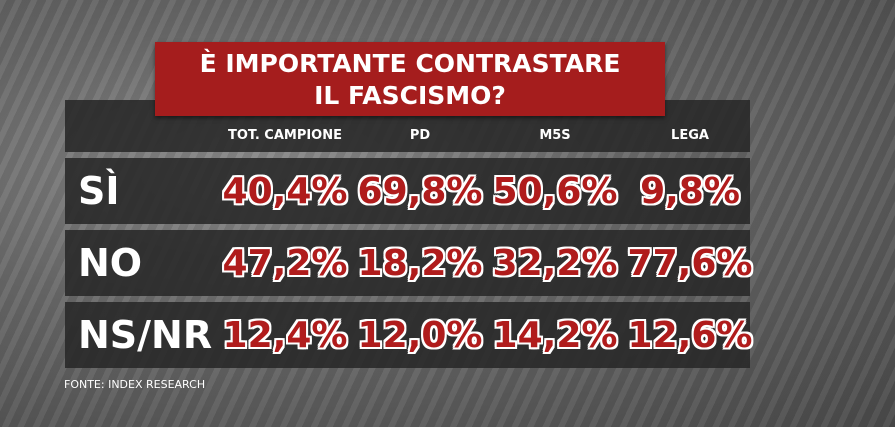  Describe the element at coordinates (420, 135) in the screenshot. I see `column-header: PD` at that location.